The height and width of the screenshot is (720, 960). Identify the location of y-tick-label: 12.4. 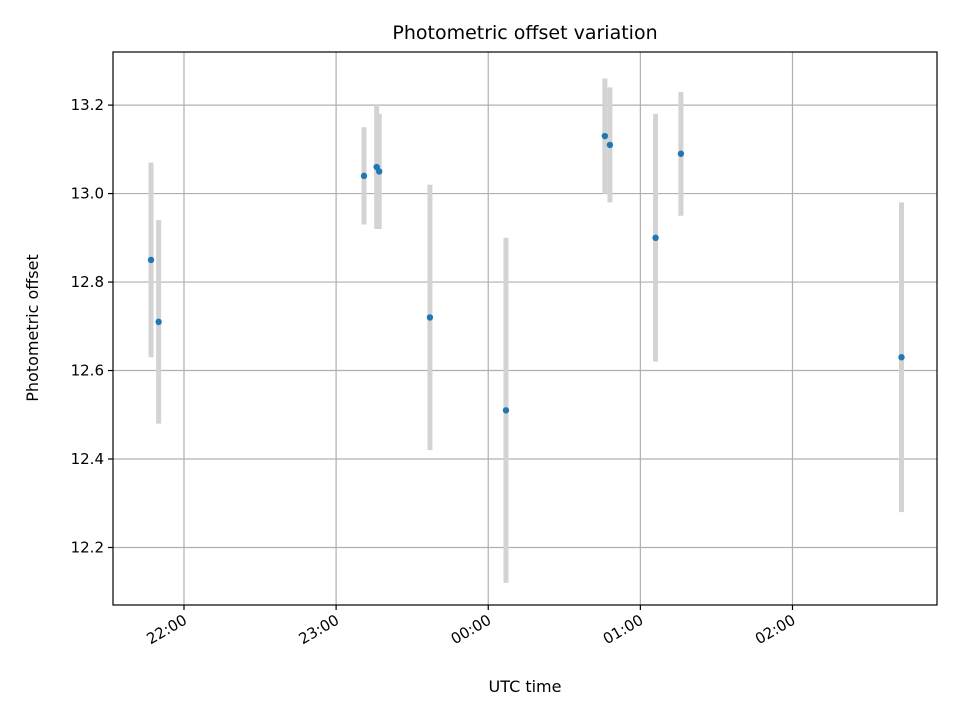
(87, 459).